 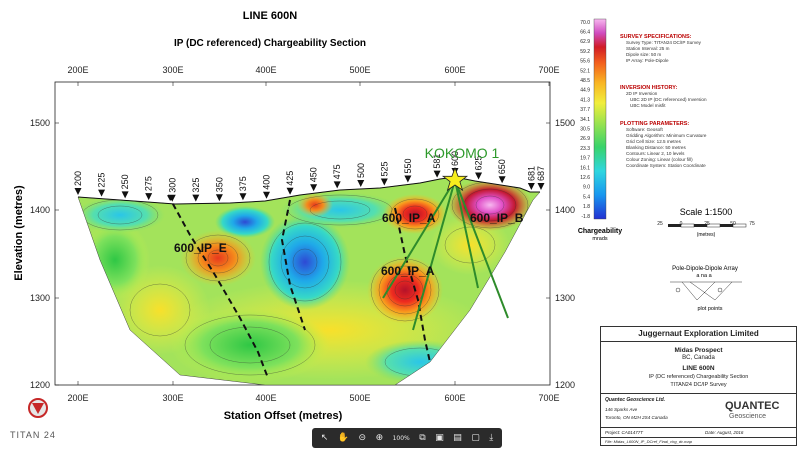 I want to click on scale-tick-0: 0, so click(x=681, y=224).